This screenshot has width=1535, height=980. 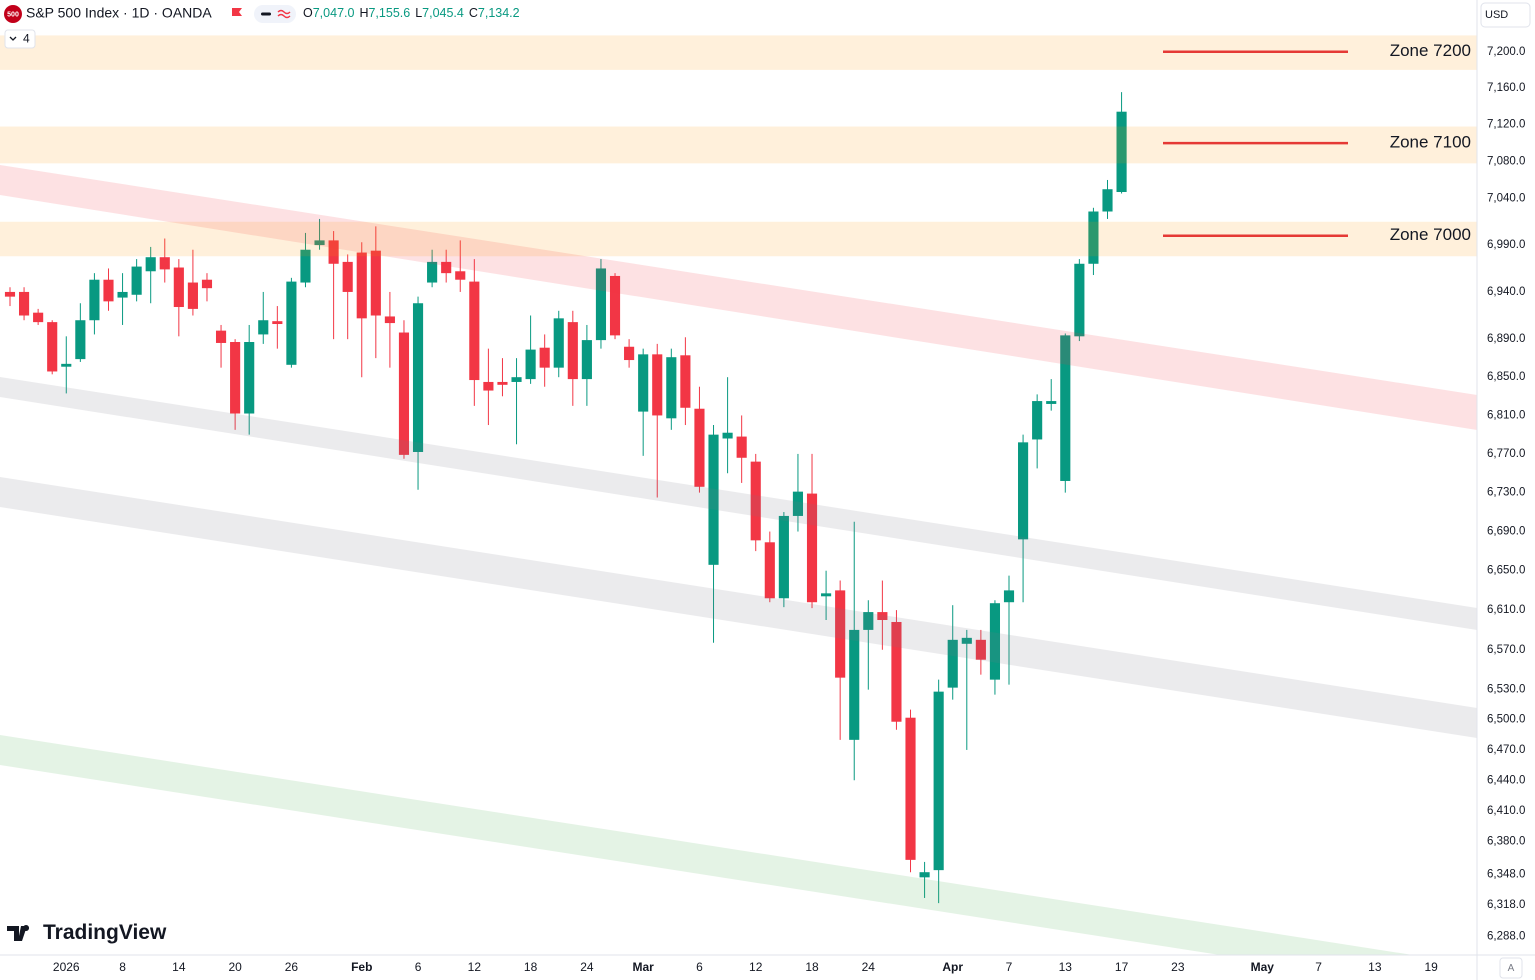 I want to click on flag-icon, so click(x=237, y=12).